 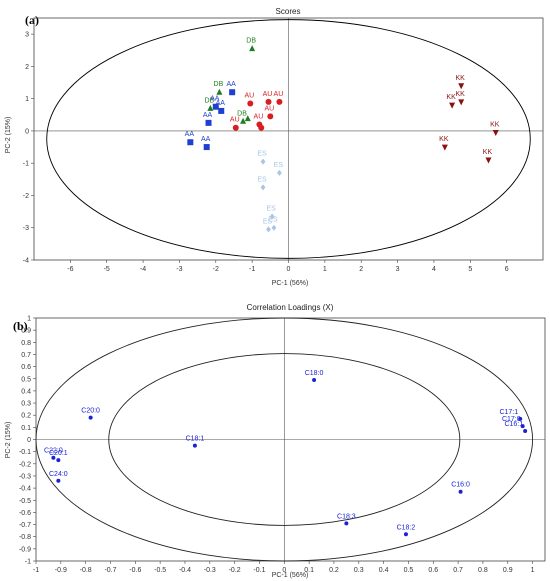 What do you see at coordinates (26, 331) in the screenshot?
I see `loadings-y-tick-label: 0.9` at bounding box center [26, 331].